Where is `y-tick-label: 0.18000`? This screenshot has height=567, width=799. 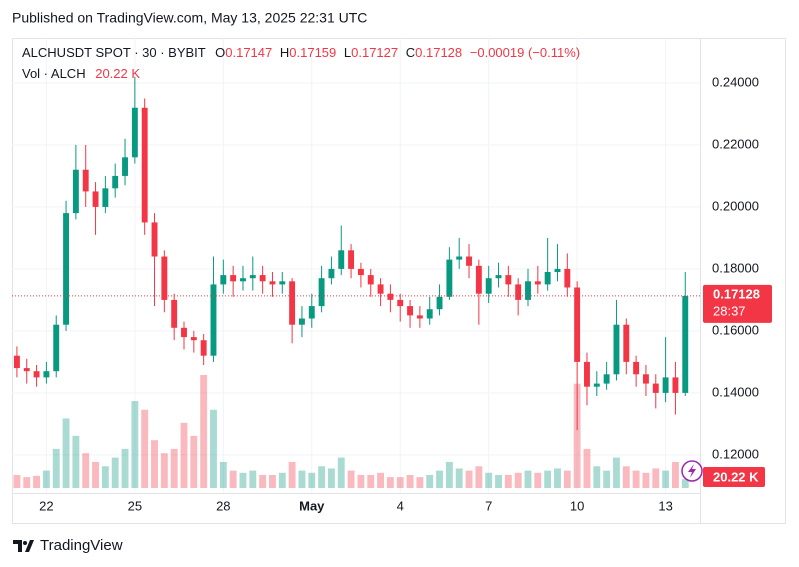 y-tick-label: 0.18000 is located at coordinates (735, 267).